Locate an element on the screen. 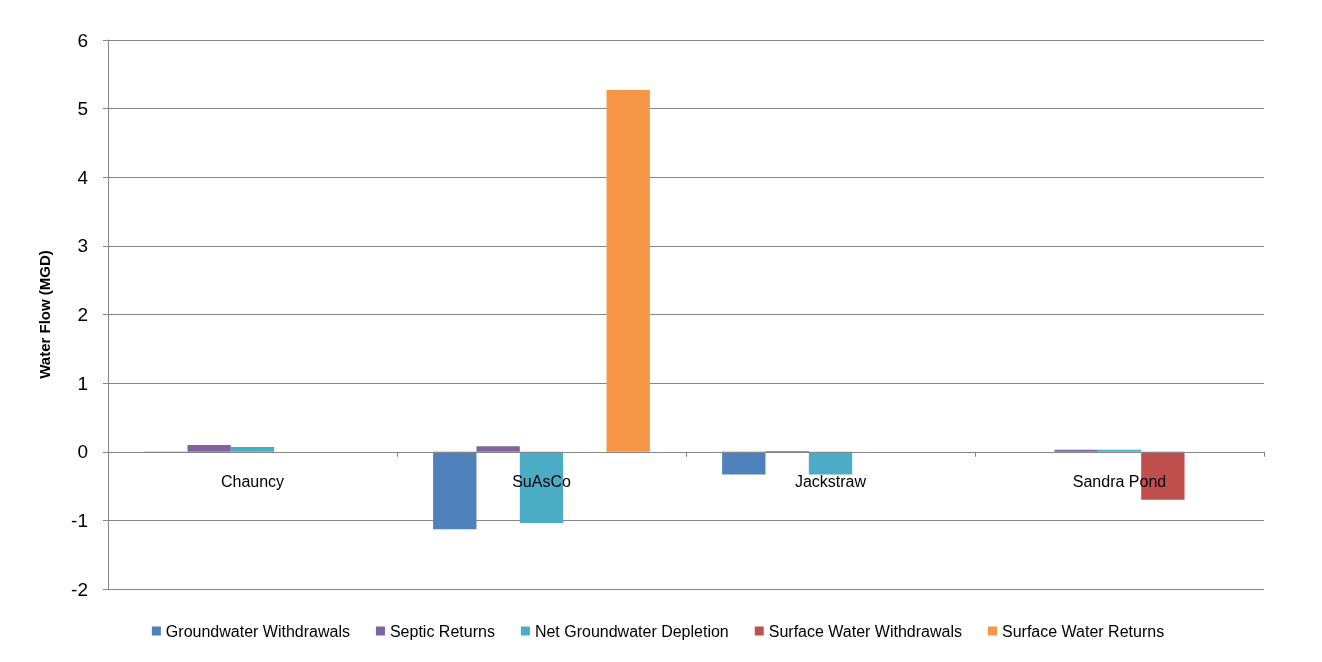 The width and height of the screenshot is (1322, 662). y-tick-label: 6 is located at coordinates (82, 40).